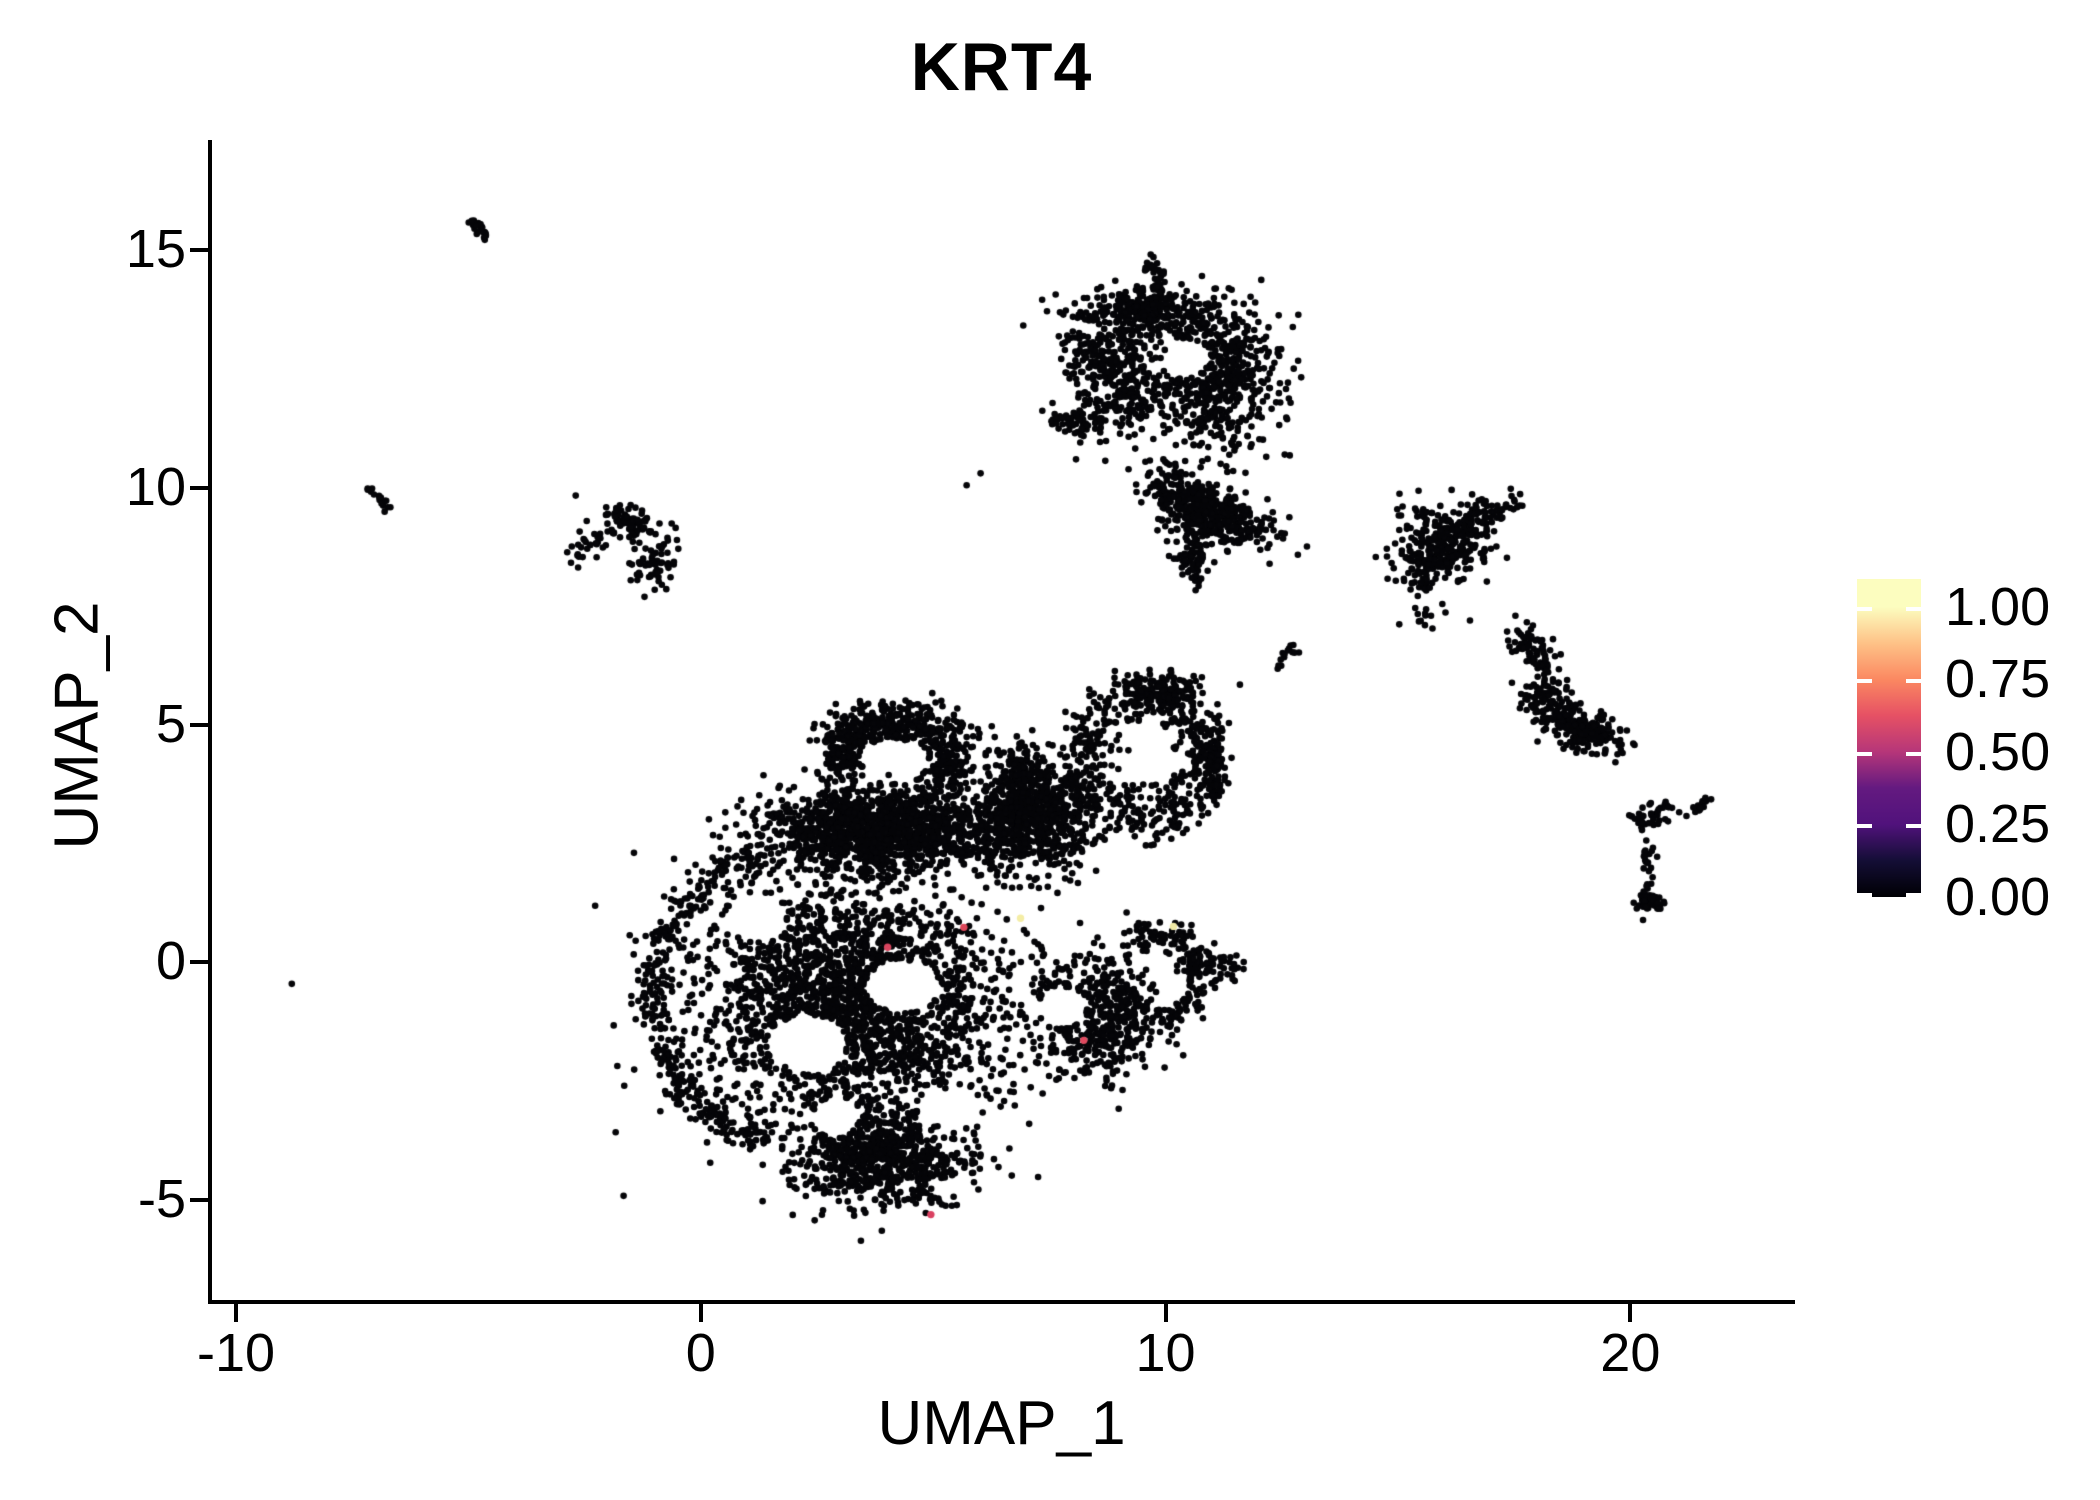 The width and height of the screenshot is (2100, 1500). I want to click on x-tick-label: 10, so click(1165, 1353).